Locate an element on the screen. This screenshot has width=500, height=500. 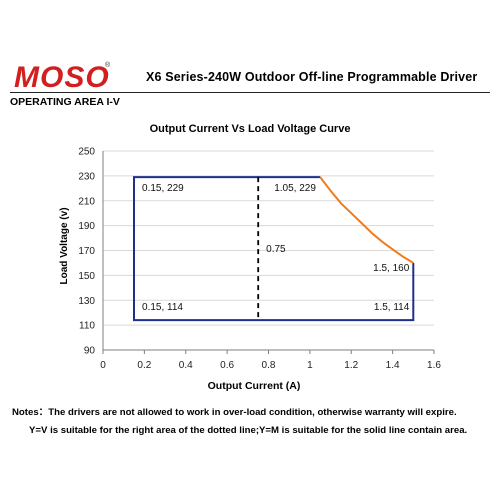
x-tick-label: 1.4 is located at coordinates (393, 365).